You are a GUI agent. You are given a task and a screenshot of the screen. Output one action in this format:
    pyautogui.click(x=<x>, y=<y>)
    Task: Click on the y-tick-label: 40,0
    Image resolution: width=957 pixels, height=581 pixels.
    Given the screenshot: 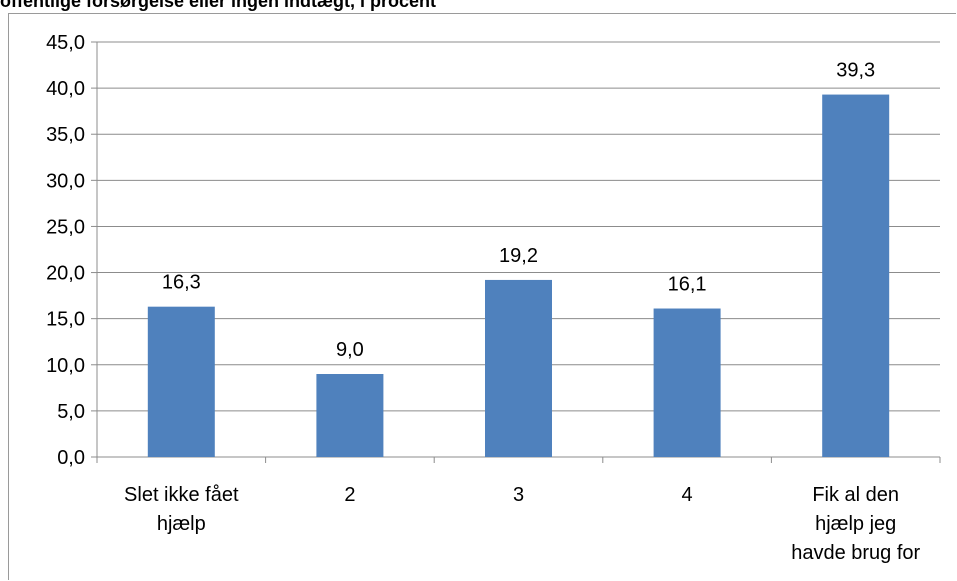 What is the action you would take?
    pyautogui.click(x=65, y=89)
    